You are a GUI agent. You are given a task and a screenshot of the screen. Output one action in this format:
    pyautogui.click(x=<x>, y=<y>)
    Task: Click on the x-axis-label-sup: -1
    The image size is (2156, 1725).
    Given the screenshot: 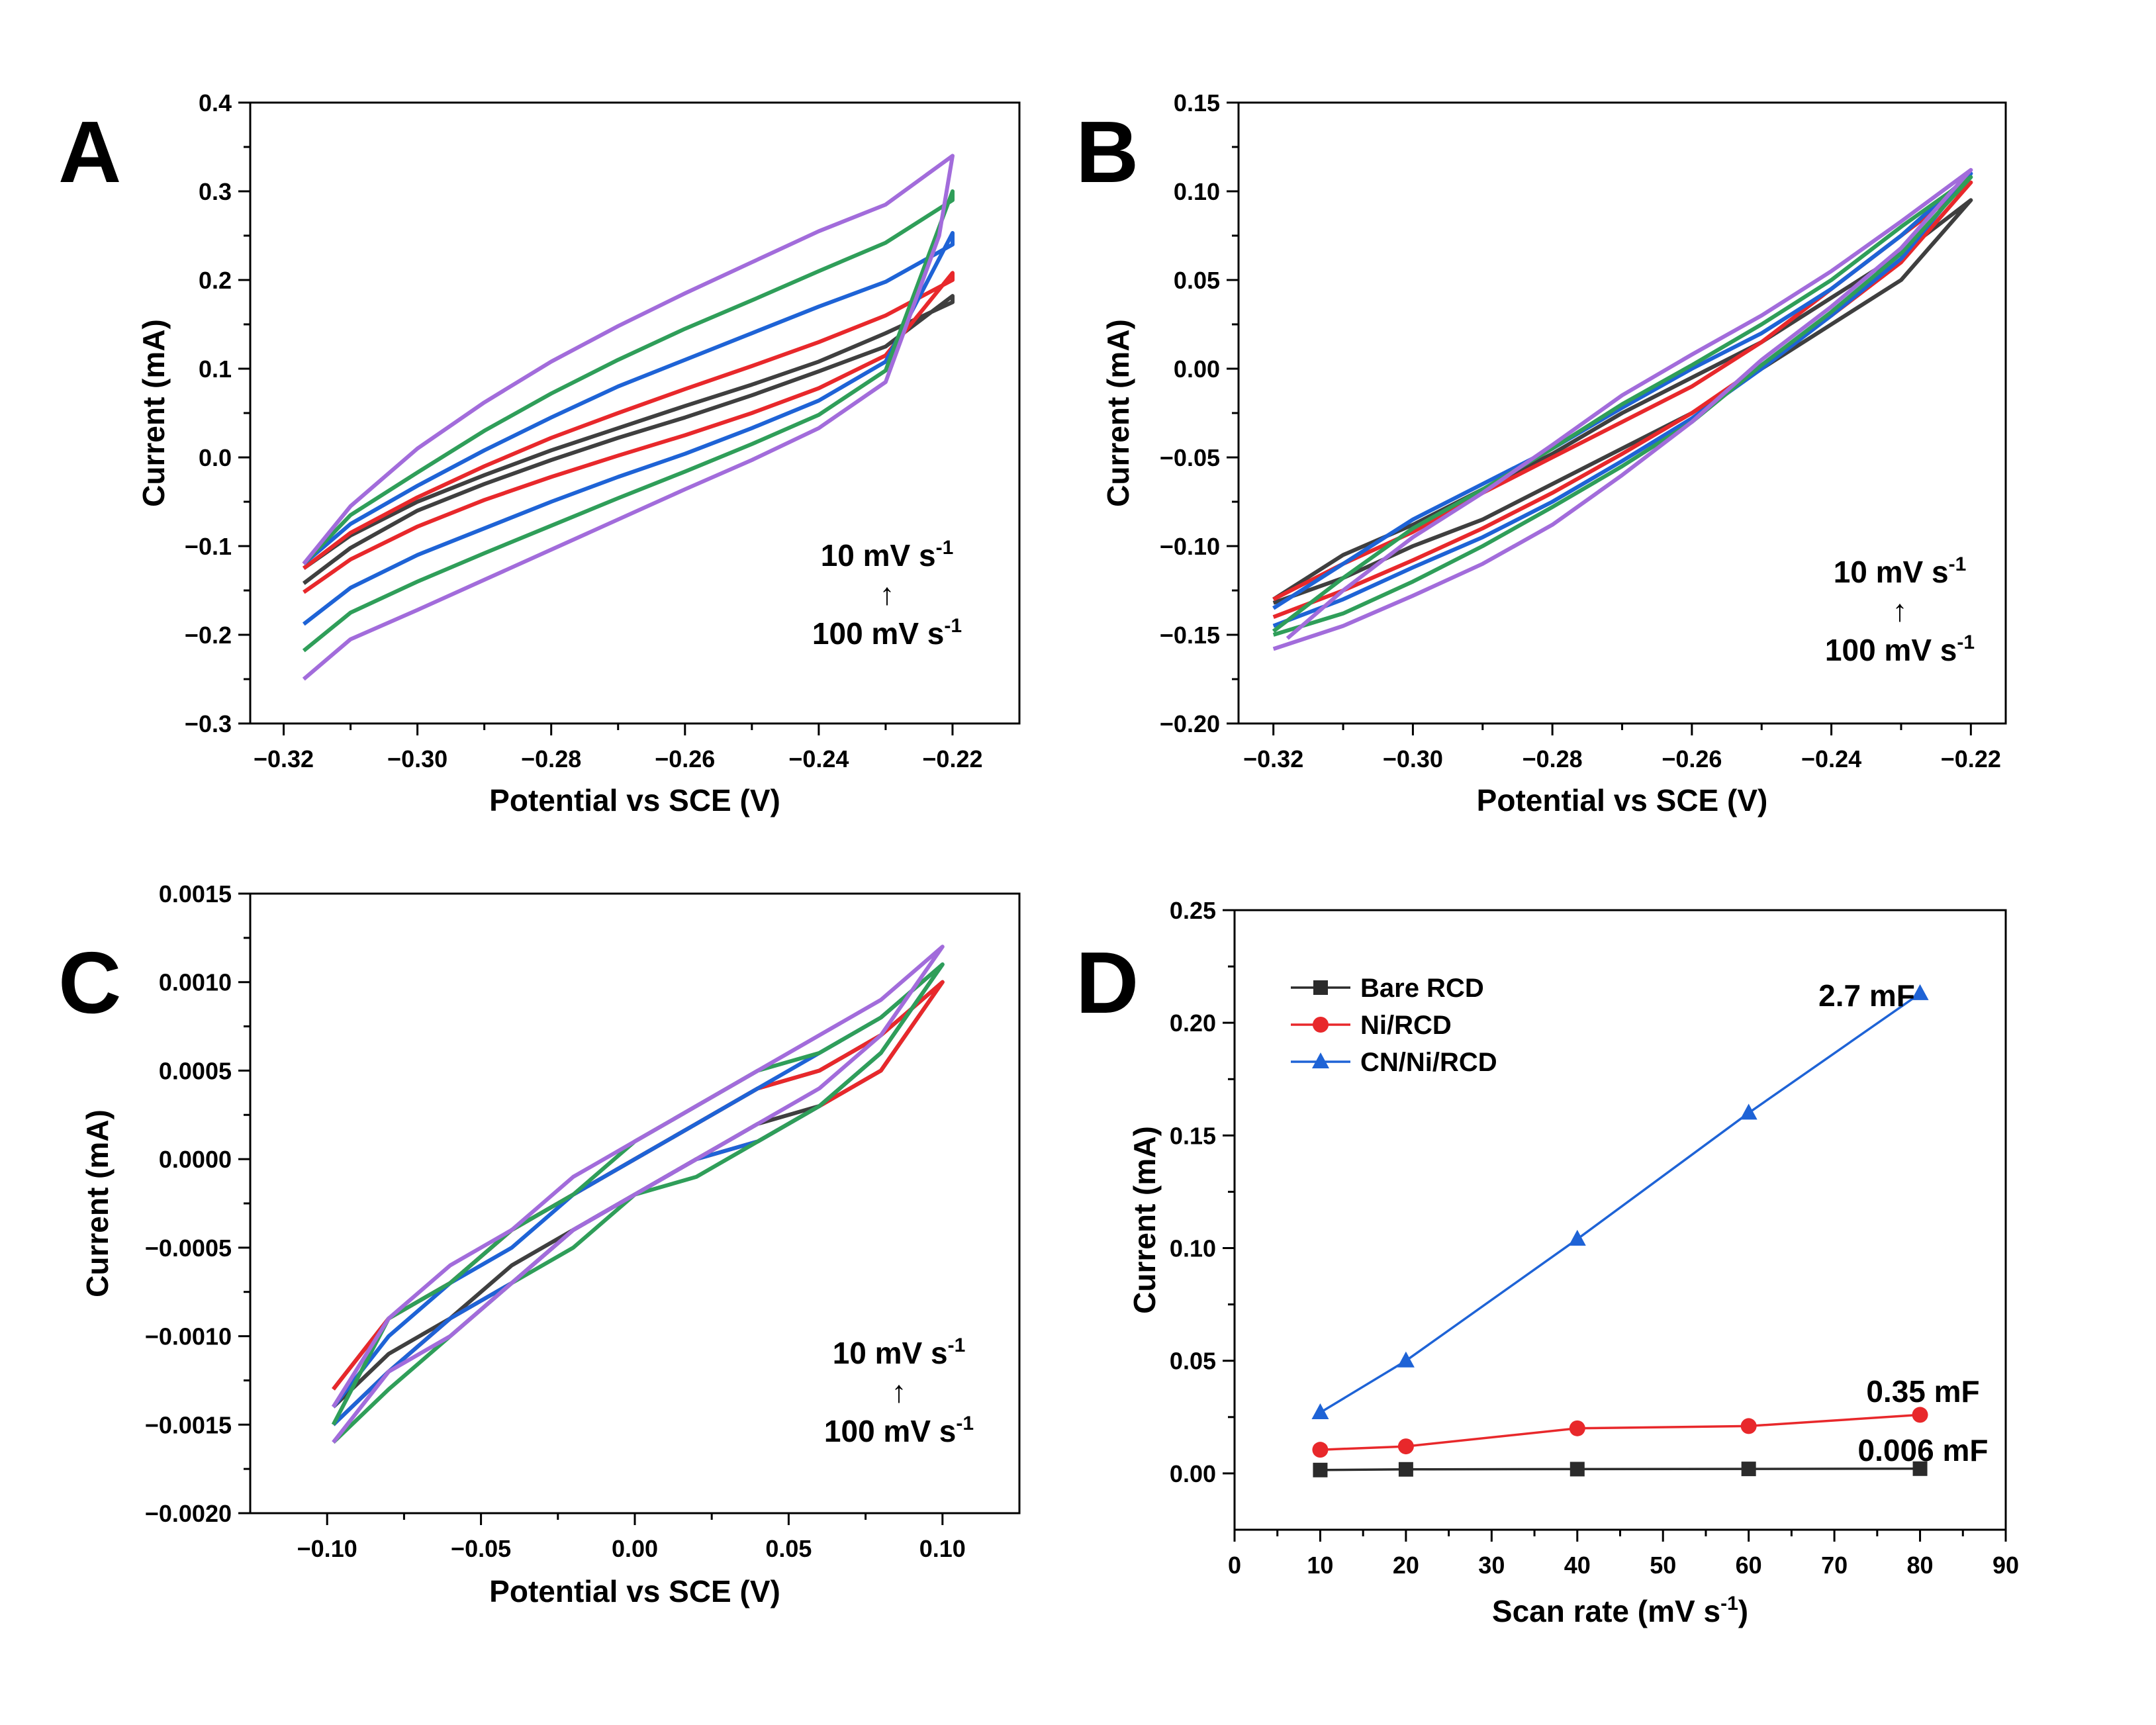 What is the action you would take?
    pyautogui.click(x=1729, y=1603)
    